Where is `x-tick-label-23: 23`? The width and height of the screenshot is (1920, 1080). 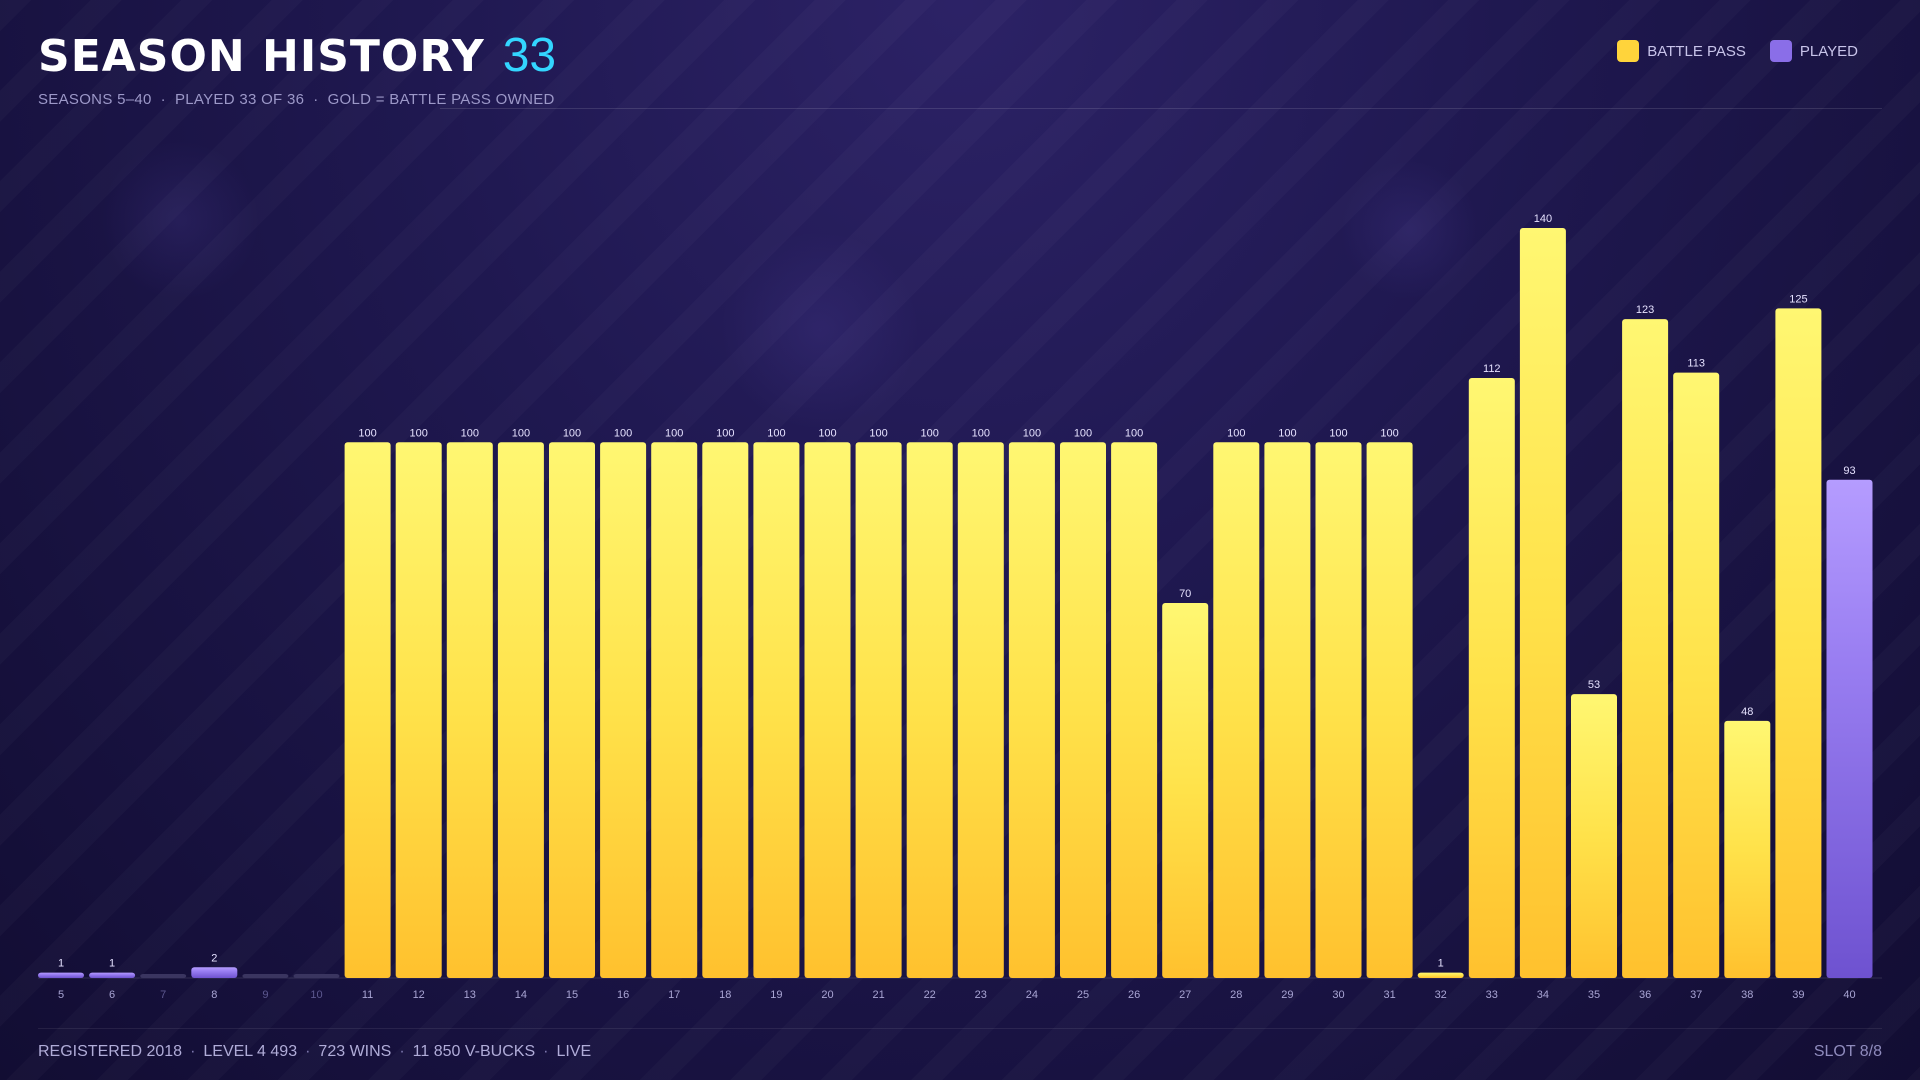 x-tick-label-23: 23 is located at coordinates (981, 995).